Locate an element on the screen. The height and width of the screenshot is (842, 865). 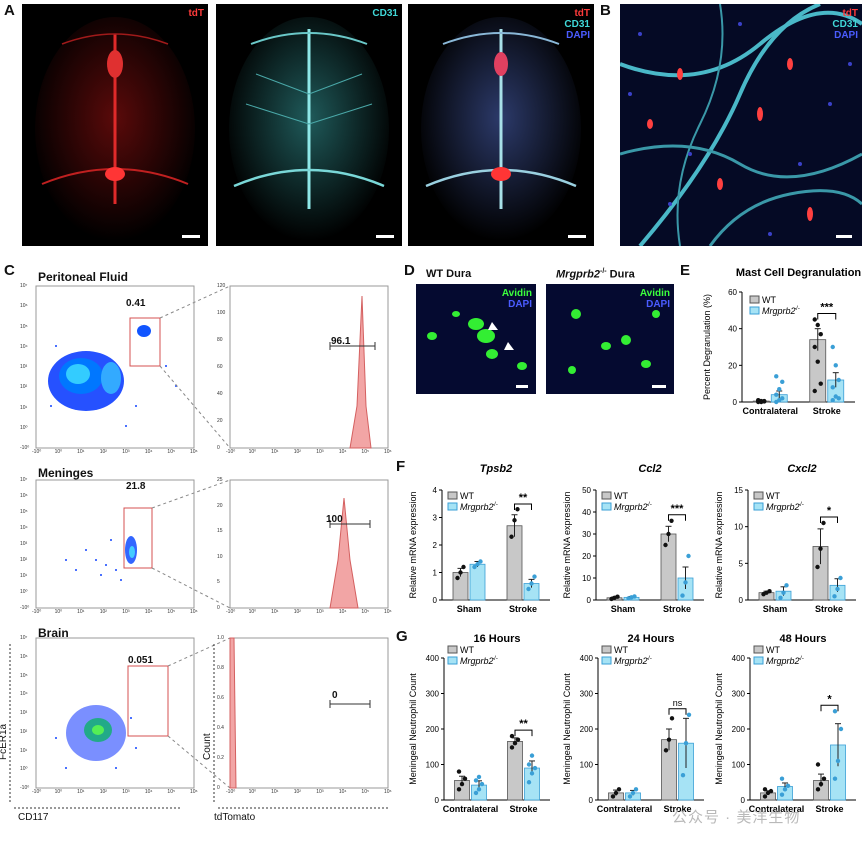
y-tick-label: 400 is located at coordinates (739, 658).